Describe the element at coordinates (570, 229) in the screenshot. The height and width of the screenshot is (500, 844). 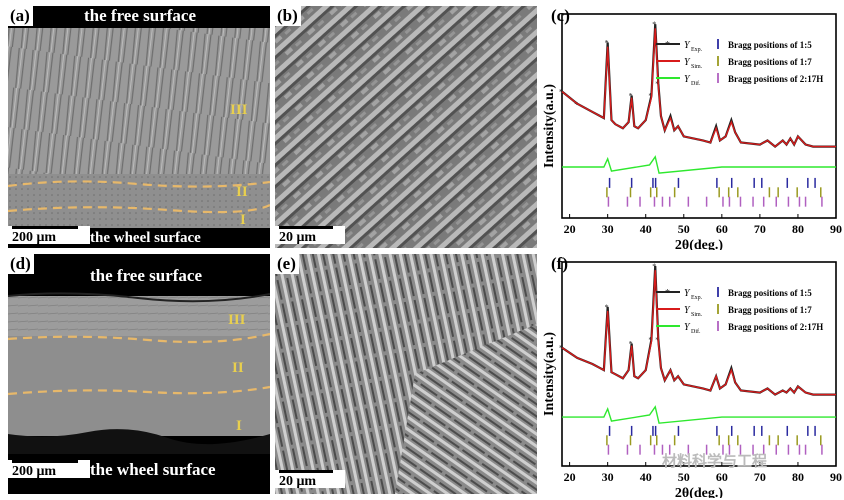
I see `chart-c-xtick-label-0: 20` at that location.